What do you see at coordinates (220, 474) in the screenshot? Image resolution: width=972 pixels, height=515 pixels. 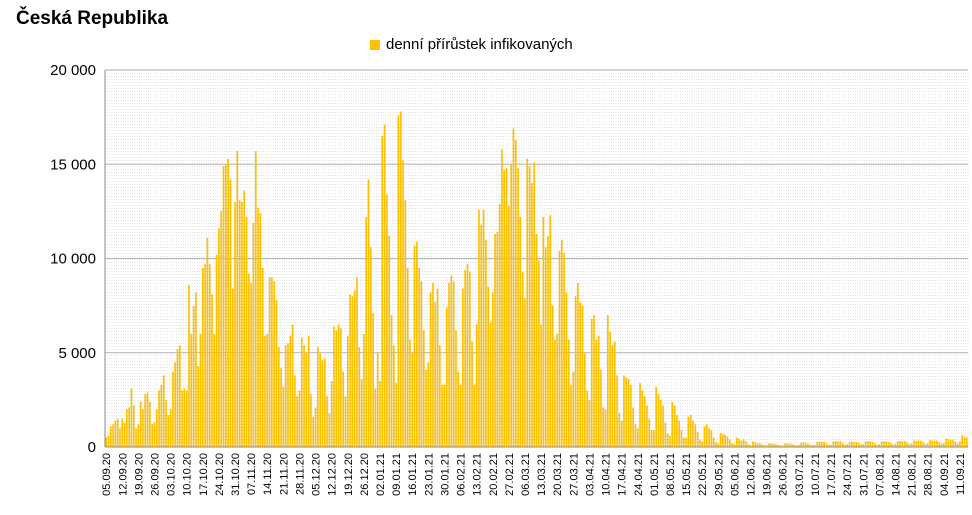 I see `x-tick-label: 24.10.20` at bounding box center [220, 474].